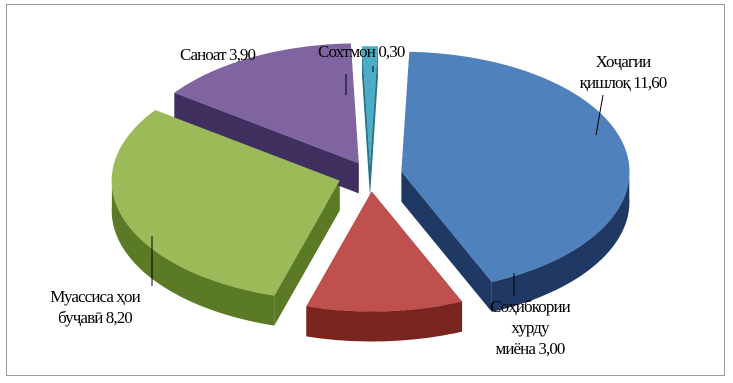 The width and height of the screenshot is (733, 383). I want to click on slice-construction, so click(370, 106).